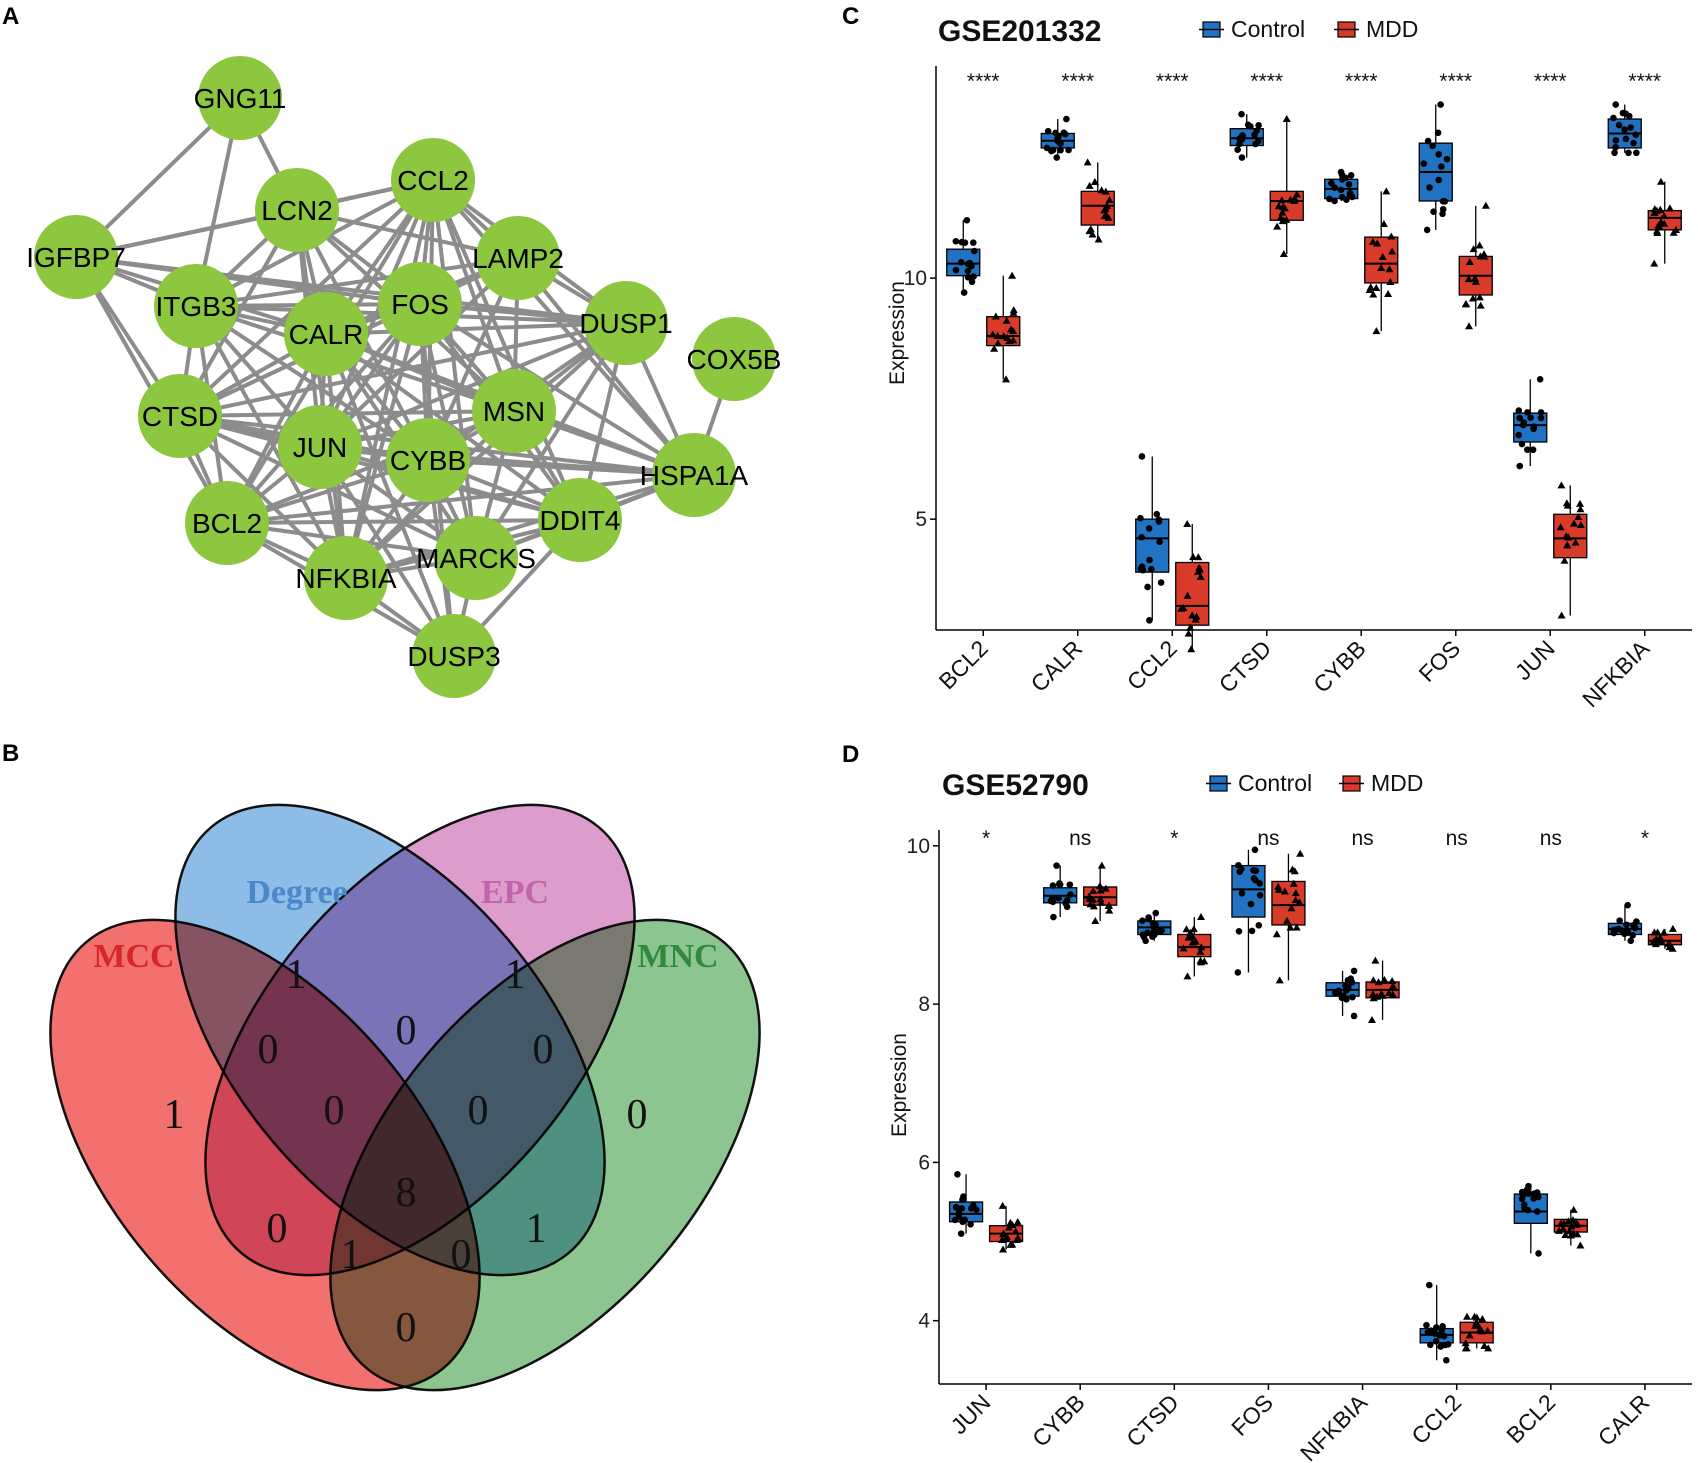 This screenshot has width=1698, height=1463. What do you see at coordinates (1174, 838) in the screenshot?
I see `significance-label: *` at bounding box center [1174, 838].